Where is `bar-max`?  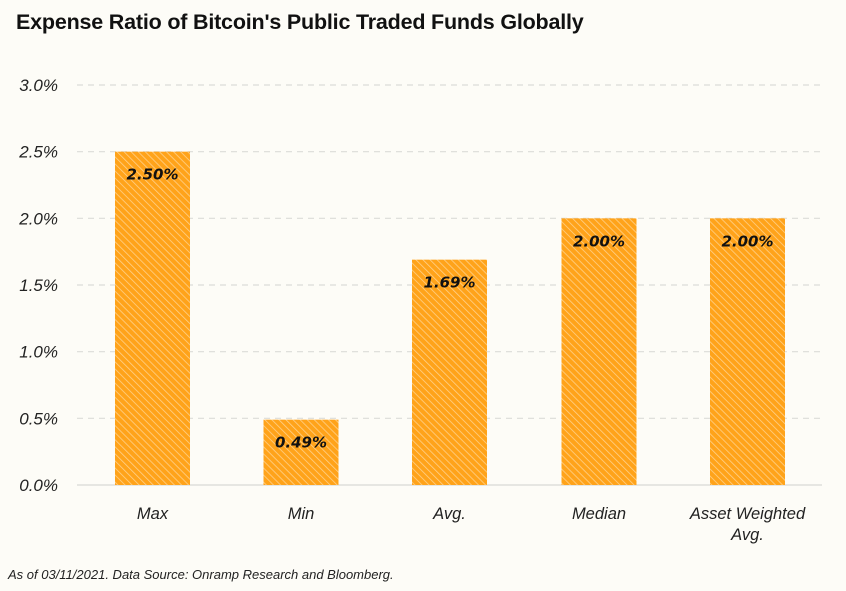 bar-max is located at coordinates (152, 318).